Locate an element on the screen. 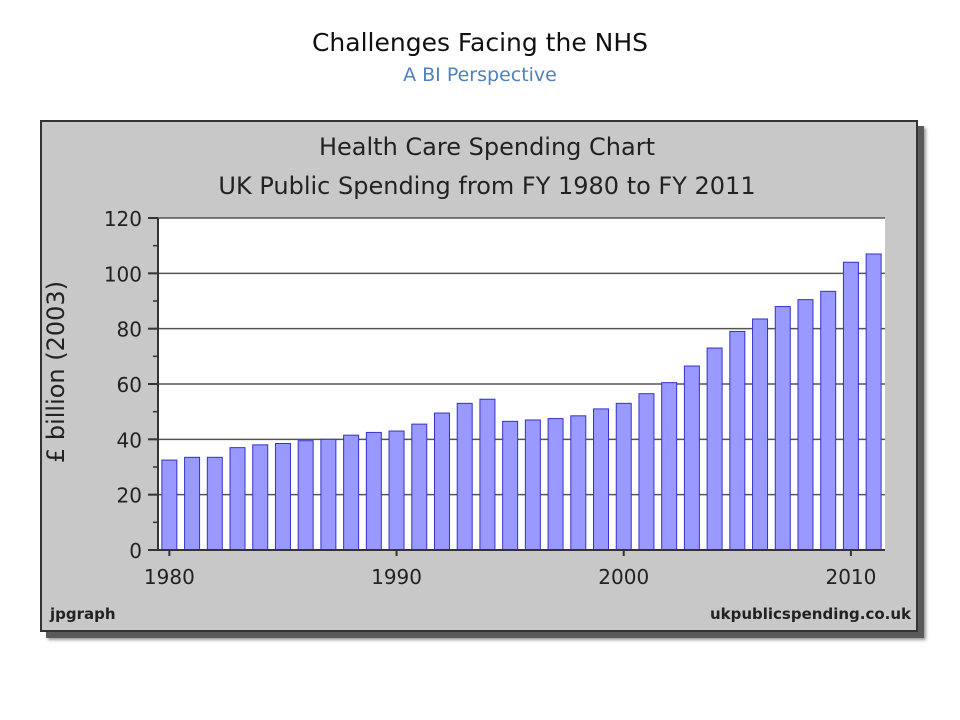 This screenshot has width=960, height=720. footer-right: ukpublicspending.co.uk is located at coordinates (811, 614).